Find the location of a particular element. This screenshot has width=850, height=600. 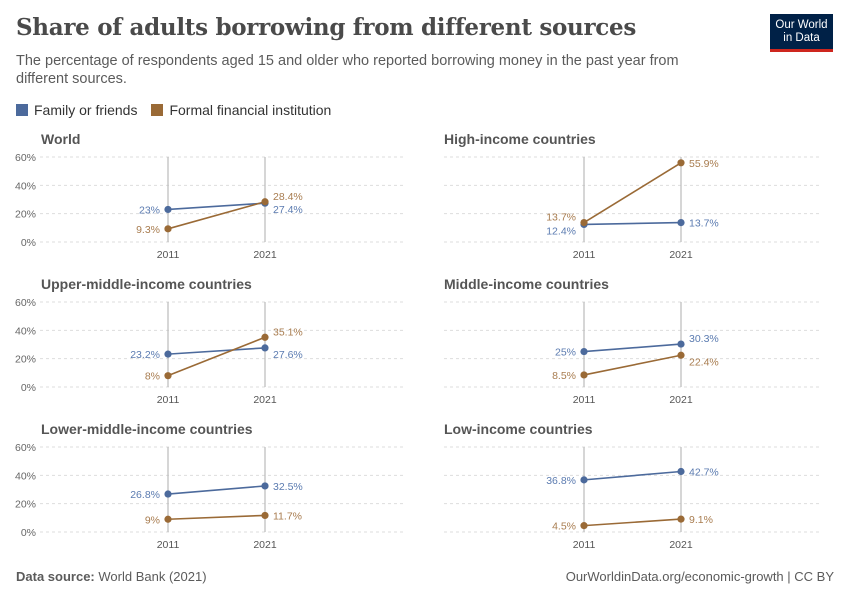

panel-title: Lower-middle-income countries is located at coordinates (147, 429).